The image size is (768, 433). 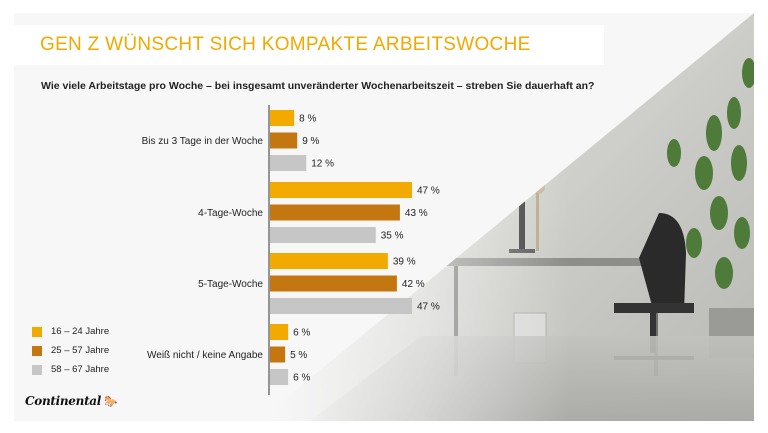 What do you see at coordinates (285, 44) in the screenshot?
I see `page-title: GEN Z WÜNSCHT SICH KOMPAKTE ARBEITSWOCHE` at bounding box center [285, 44].